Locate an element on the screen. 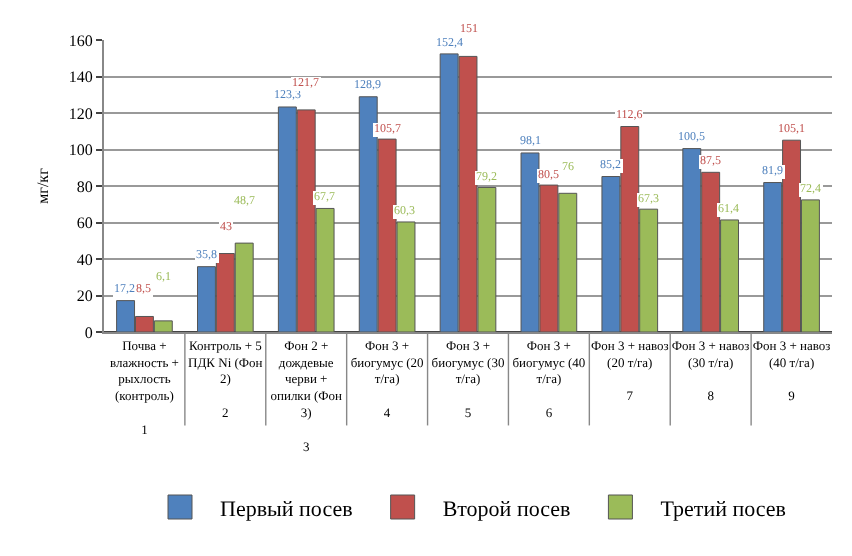  y-tick-label: 20 is located at coordinates (84, 296).